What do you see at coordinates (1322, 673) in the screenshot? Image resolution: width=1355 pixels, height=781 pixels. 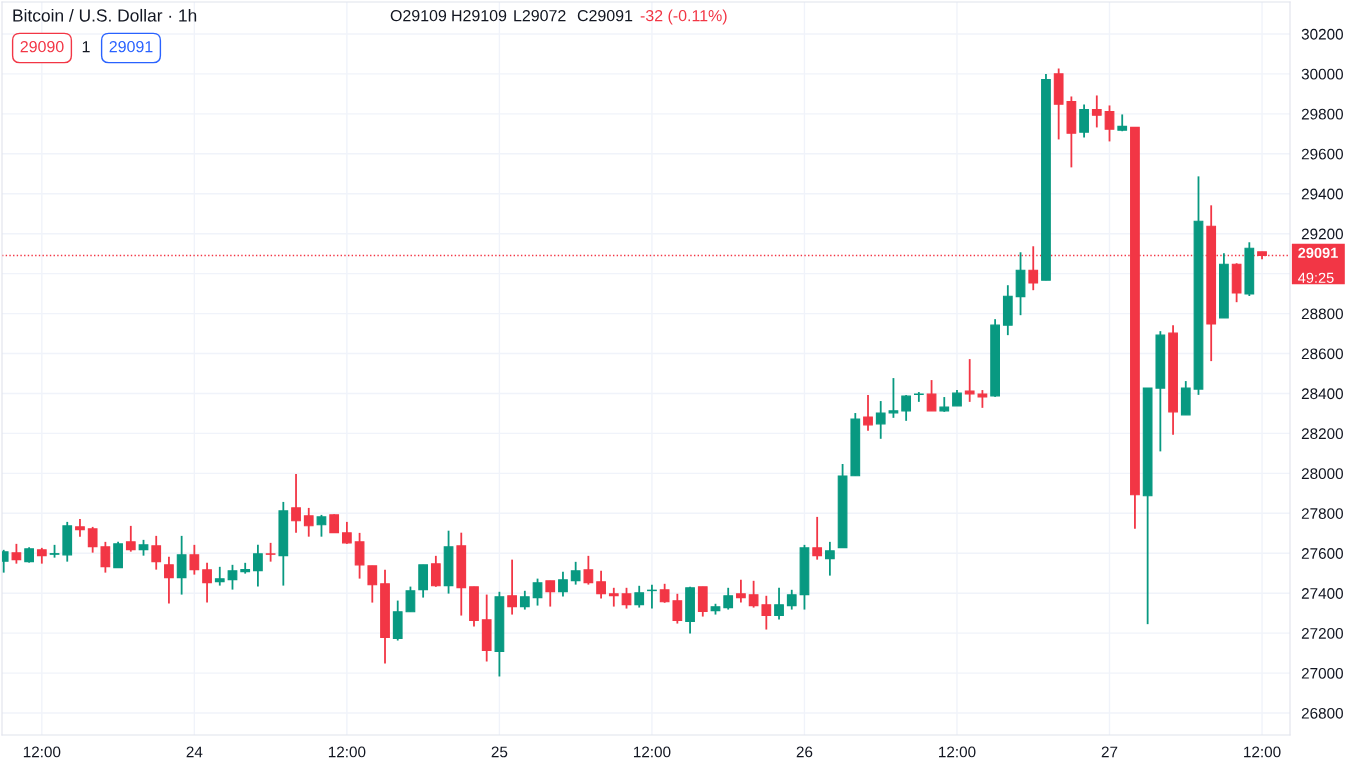 I see `y-tick-label: 27000` at bounding box center [1322, 673].